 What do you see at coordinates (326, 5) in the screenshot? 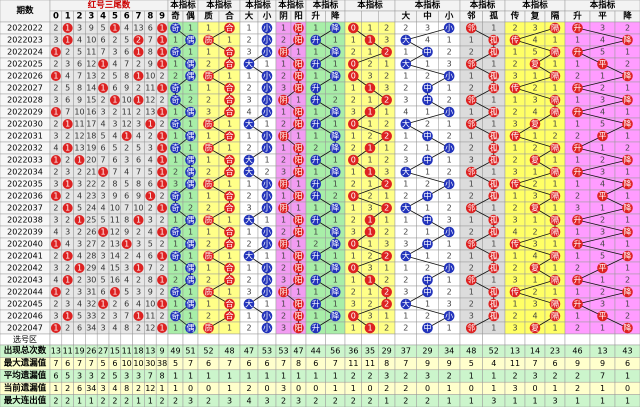
I see `group-title: 本指标` at bounding box center [326, 5].